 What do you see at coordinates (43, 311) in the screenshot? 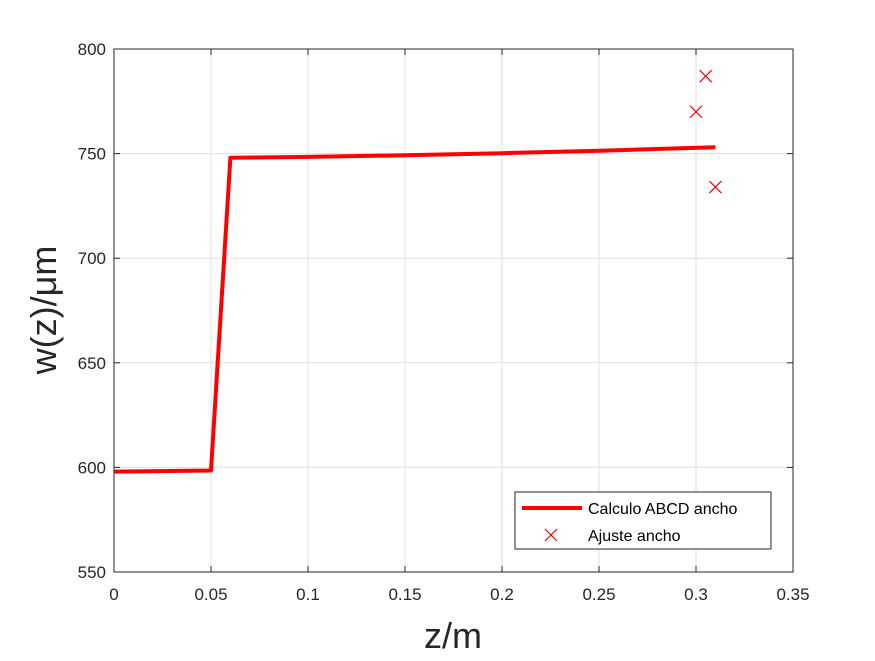
I see `y-axis-label: w(z)/μm` at bounding box center [43, 311].